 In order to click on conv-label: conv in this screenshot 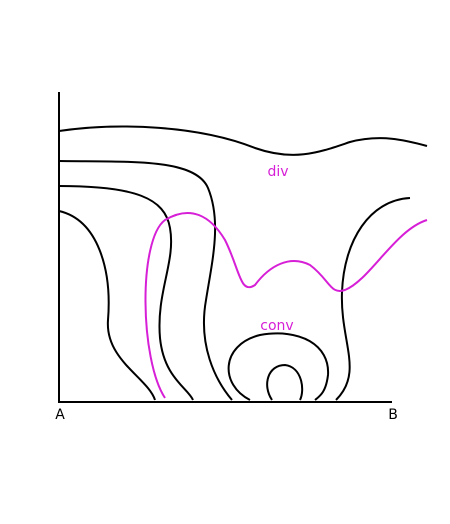, I will do `click(276, 326)`.